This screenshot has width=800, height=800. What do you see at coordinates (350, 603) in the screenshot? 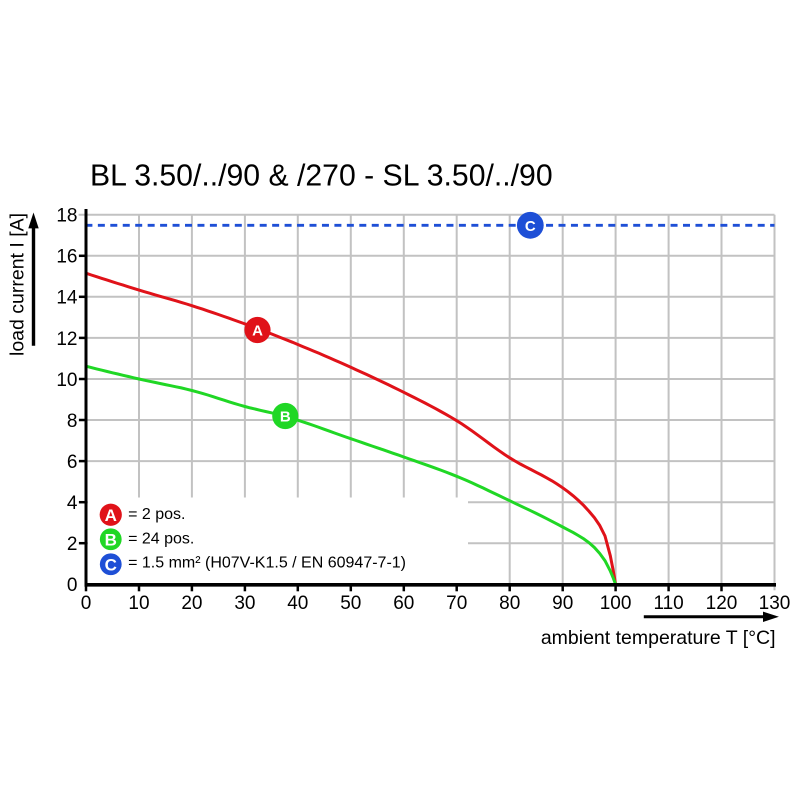
I see `svg-text: 50` at bounding box center [350, 603].